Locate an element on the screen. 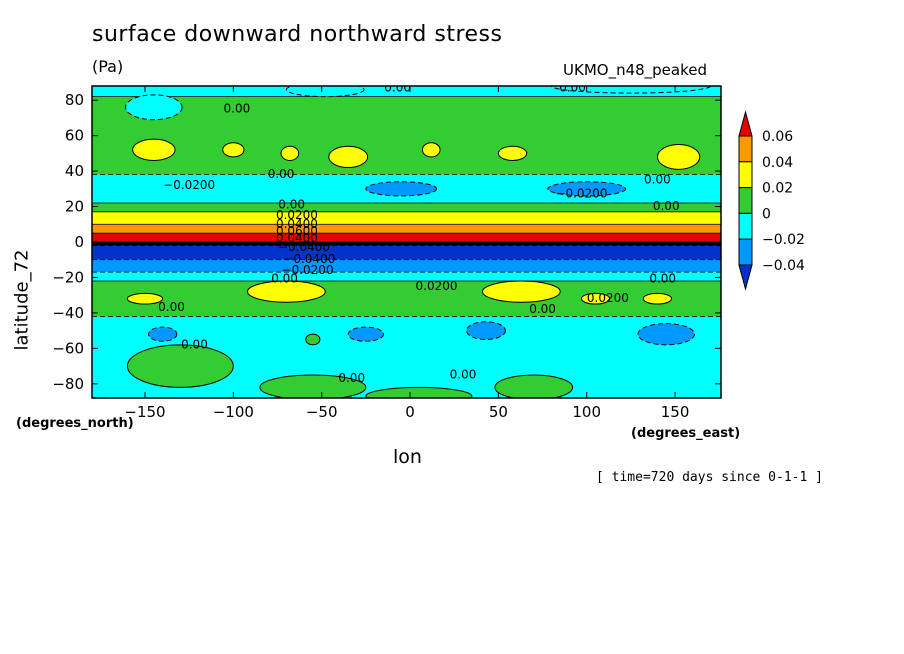 Image resolution: width=904 pixels, height=654 pixels. y-tick-label: 40 is located at coordinates (74, 171).